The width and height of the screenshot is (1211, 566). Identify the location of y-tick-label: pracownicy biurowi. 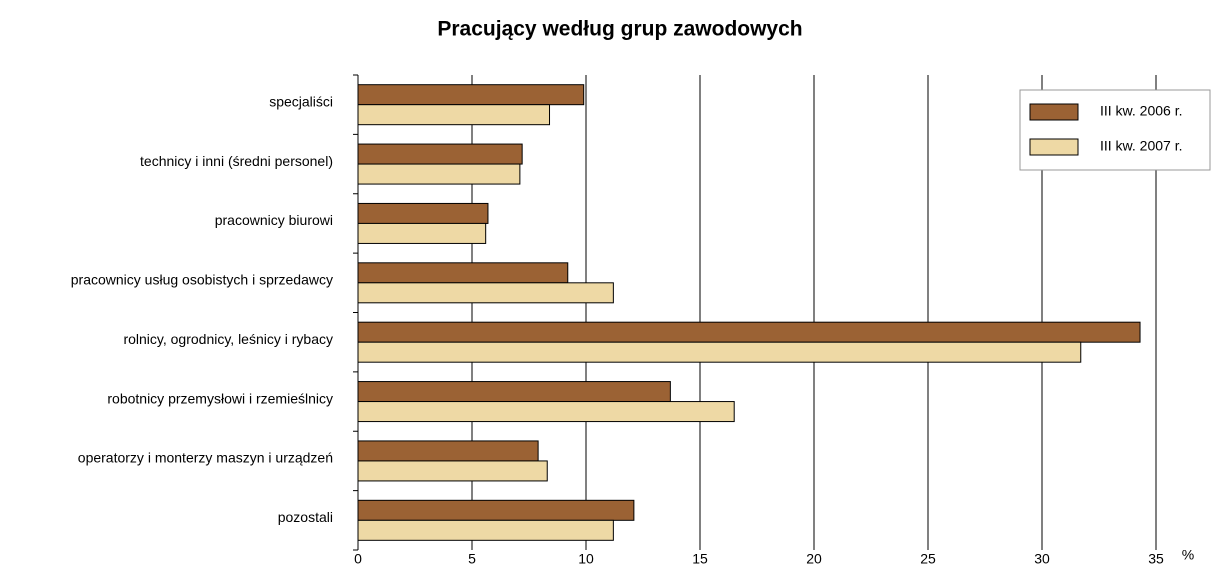
(274, 220).